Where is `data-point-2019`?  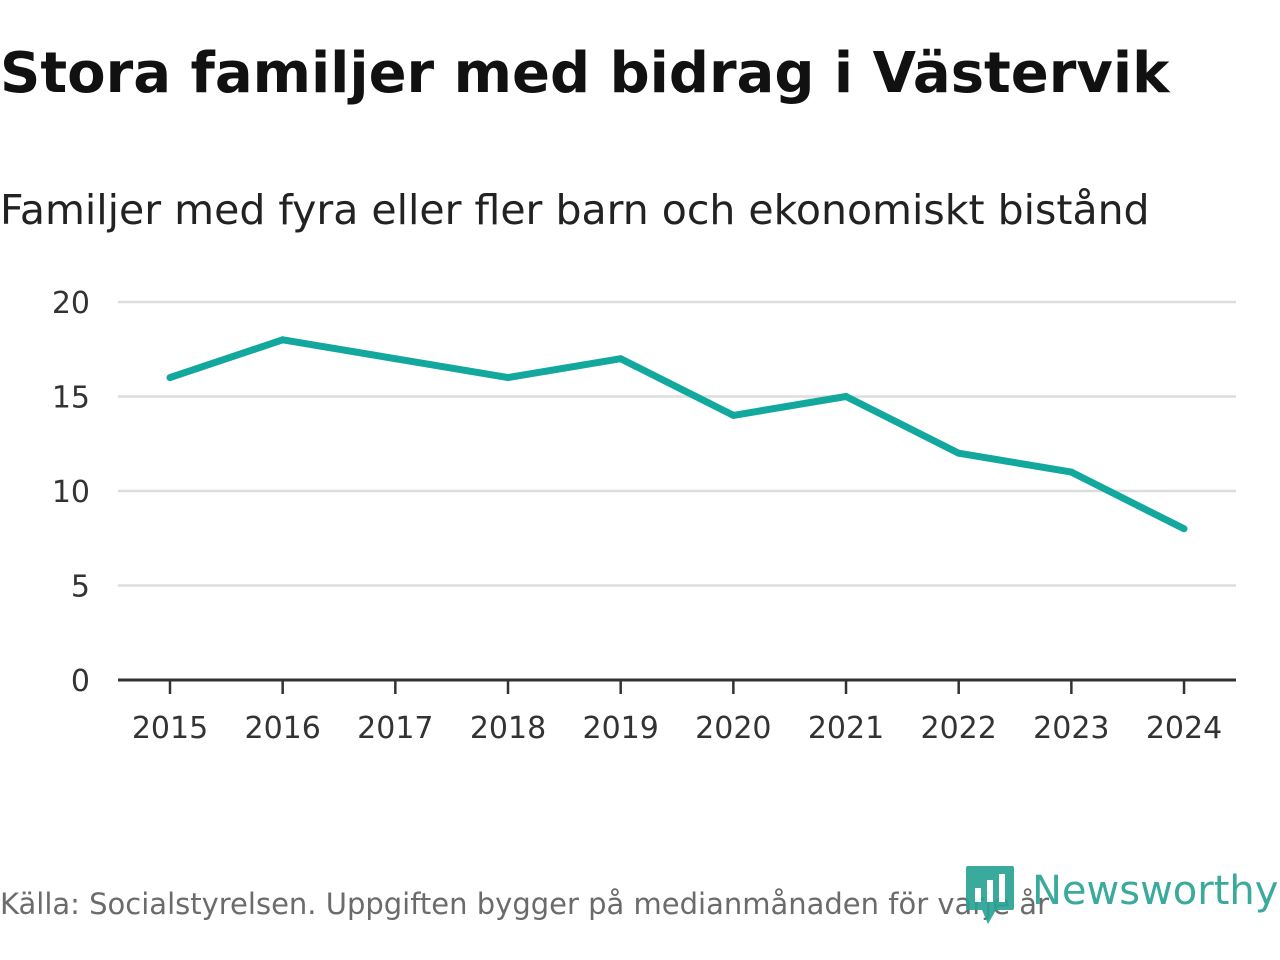 data-point-2019 is located at coordinates (621, 359).